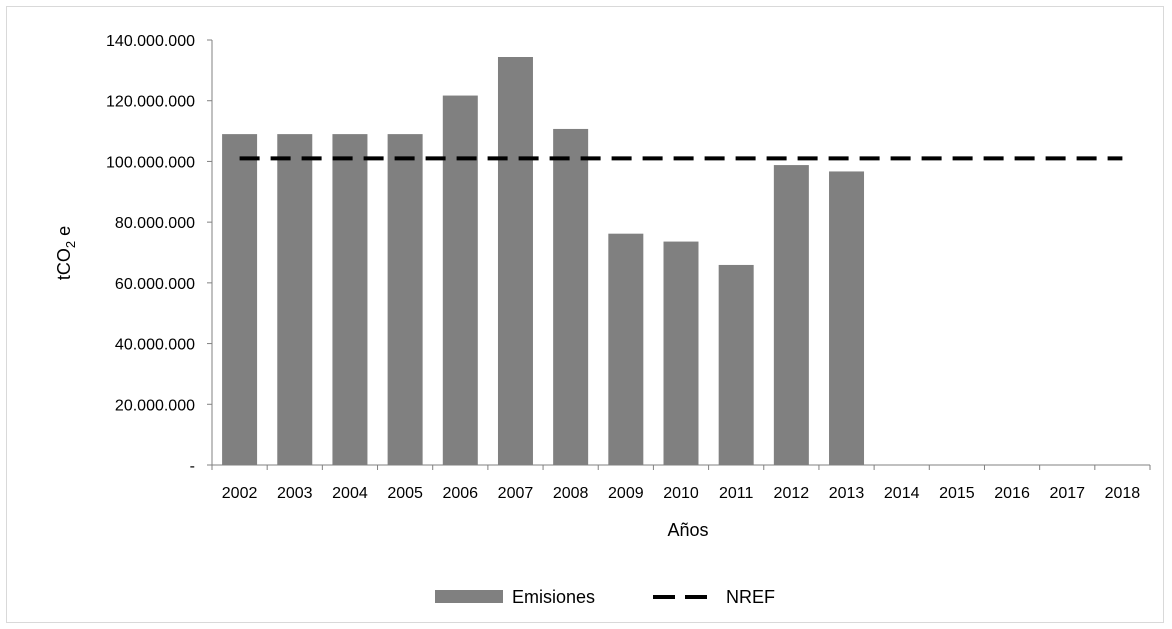  I want to click on y-axis-title-main: tCO, so click(64, 264).